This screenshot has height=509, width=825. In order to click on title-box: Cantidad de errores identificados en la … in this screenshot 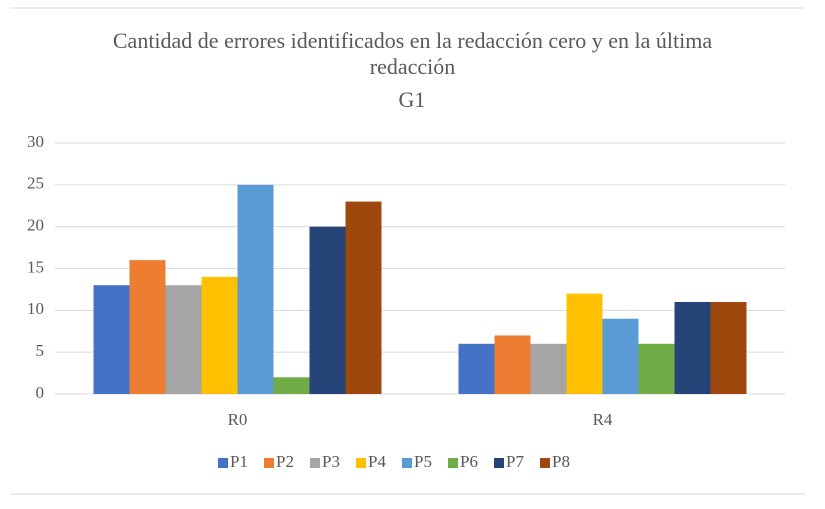, I will do `click(412, 53)`.